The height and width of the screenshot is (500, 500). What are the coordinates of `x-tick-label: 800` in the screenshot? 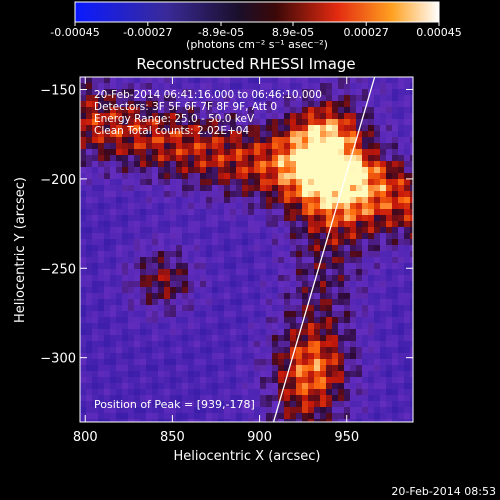 It's located at (85, 437).